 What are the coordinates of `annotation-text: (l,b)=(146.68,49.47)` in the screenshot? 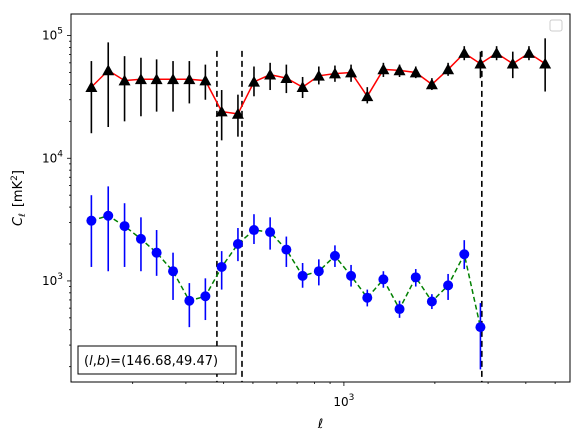 It's located at (151, 361).